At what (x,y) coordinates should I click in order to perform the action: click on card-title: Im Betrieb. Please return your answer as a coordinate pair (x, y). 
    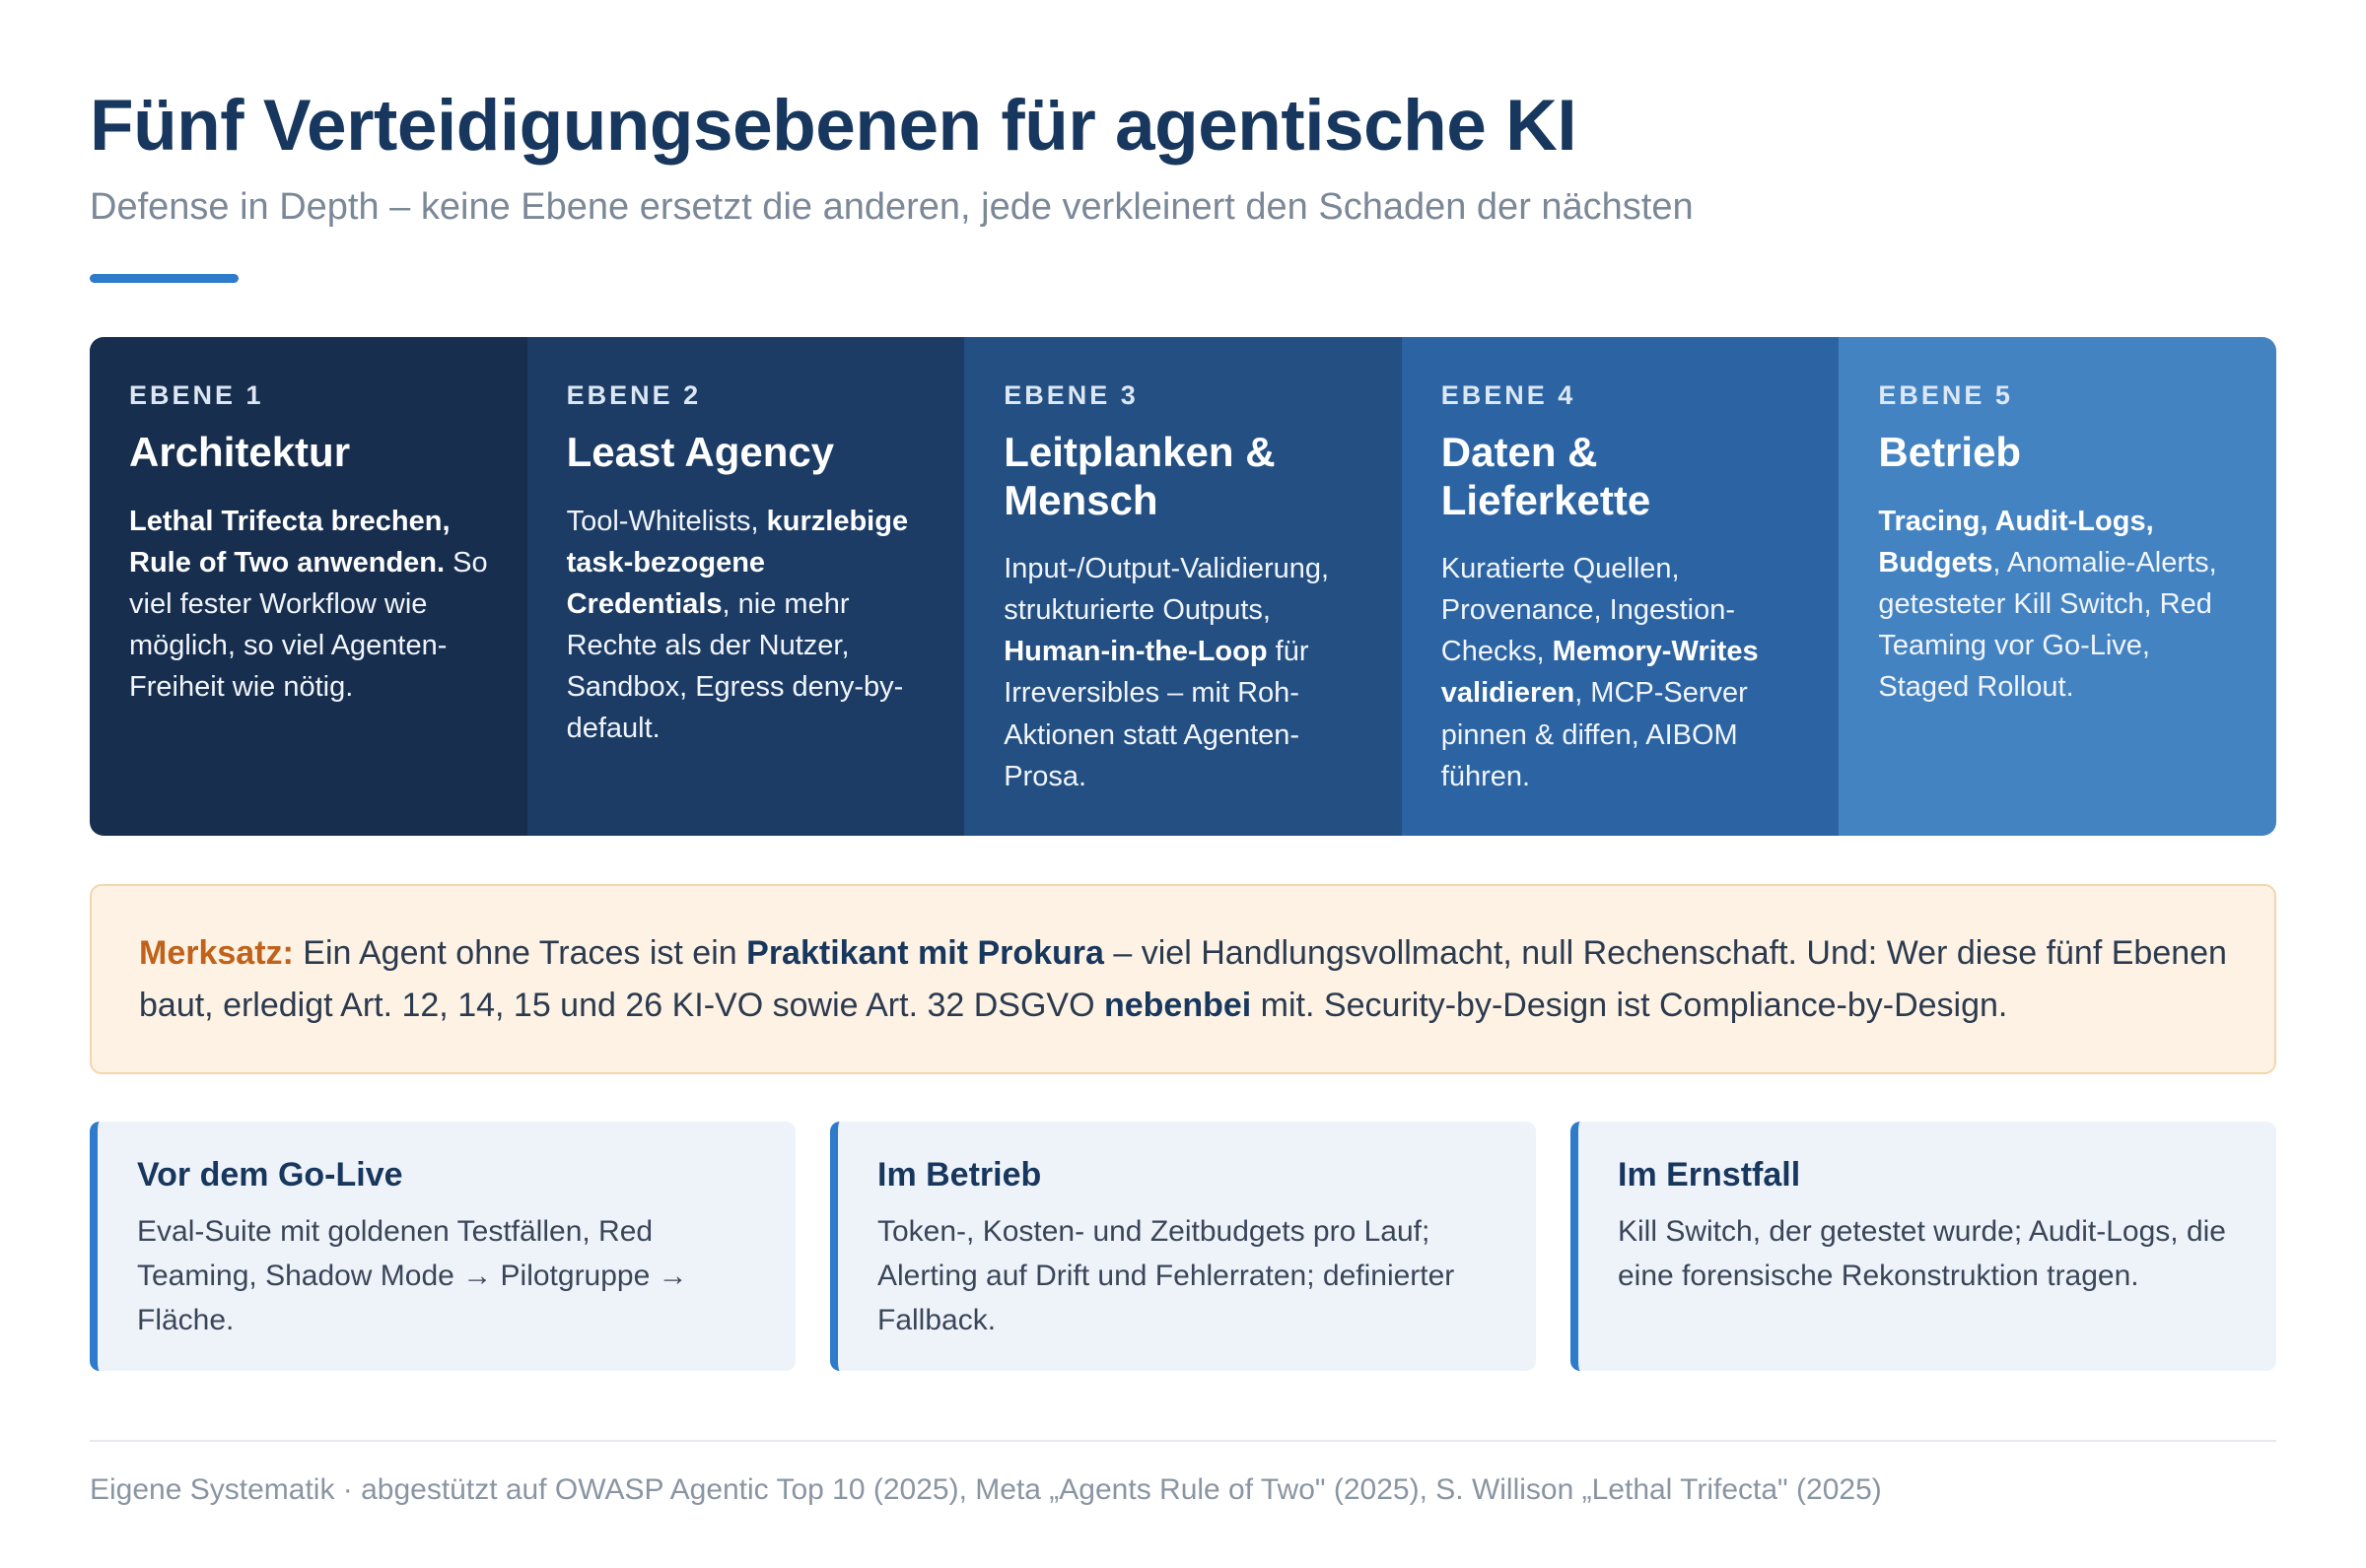
    Looking at the image, I should click on (959, 1175).